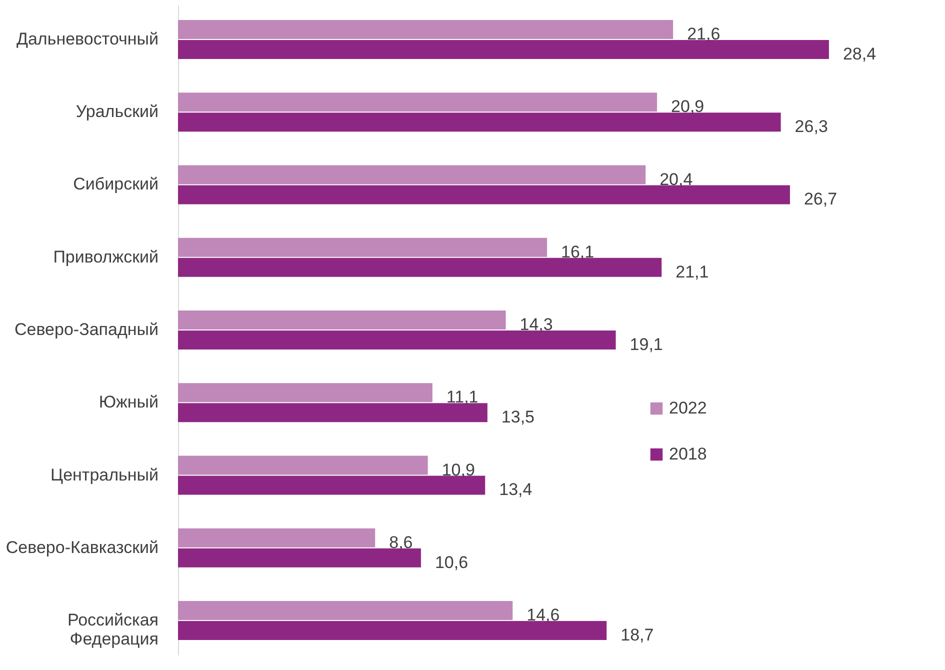 The height and width of the screenshot is (670, 945). Describe the element at coordinates (117, 112) in the screenshot. I see `y-tick-label: Уральский` at that location.